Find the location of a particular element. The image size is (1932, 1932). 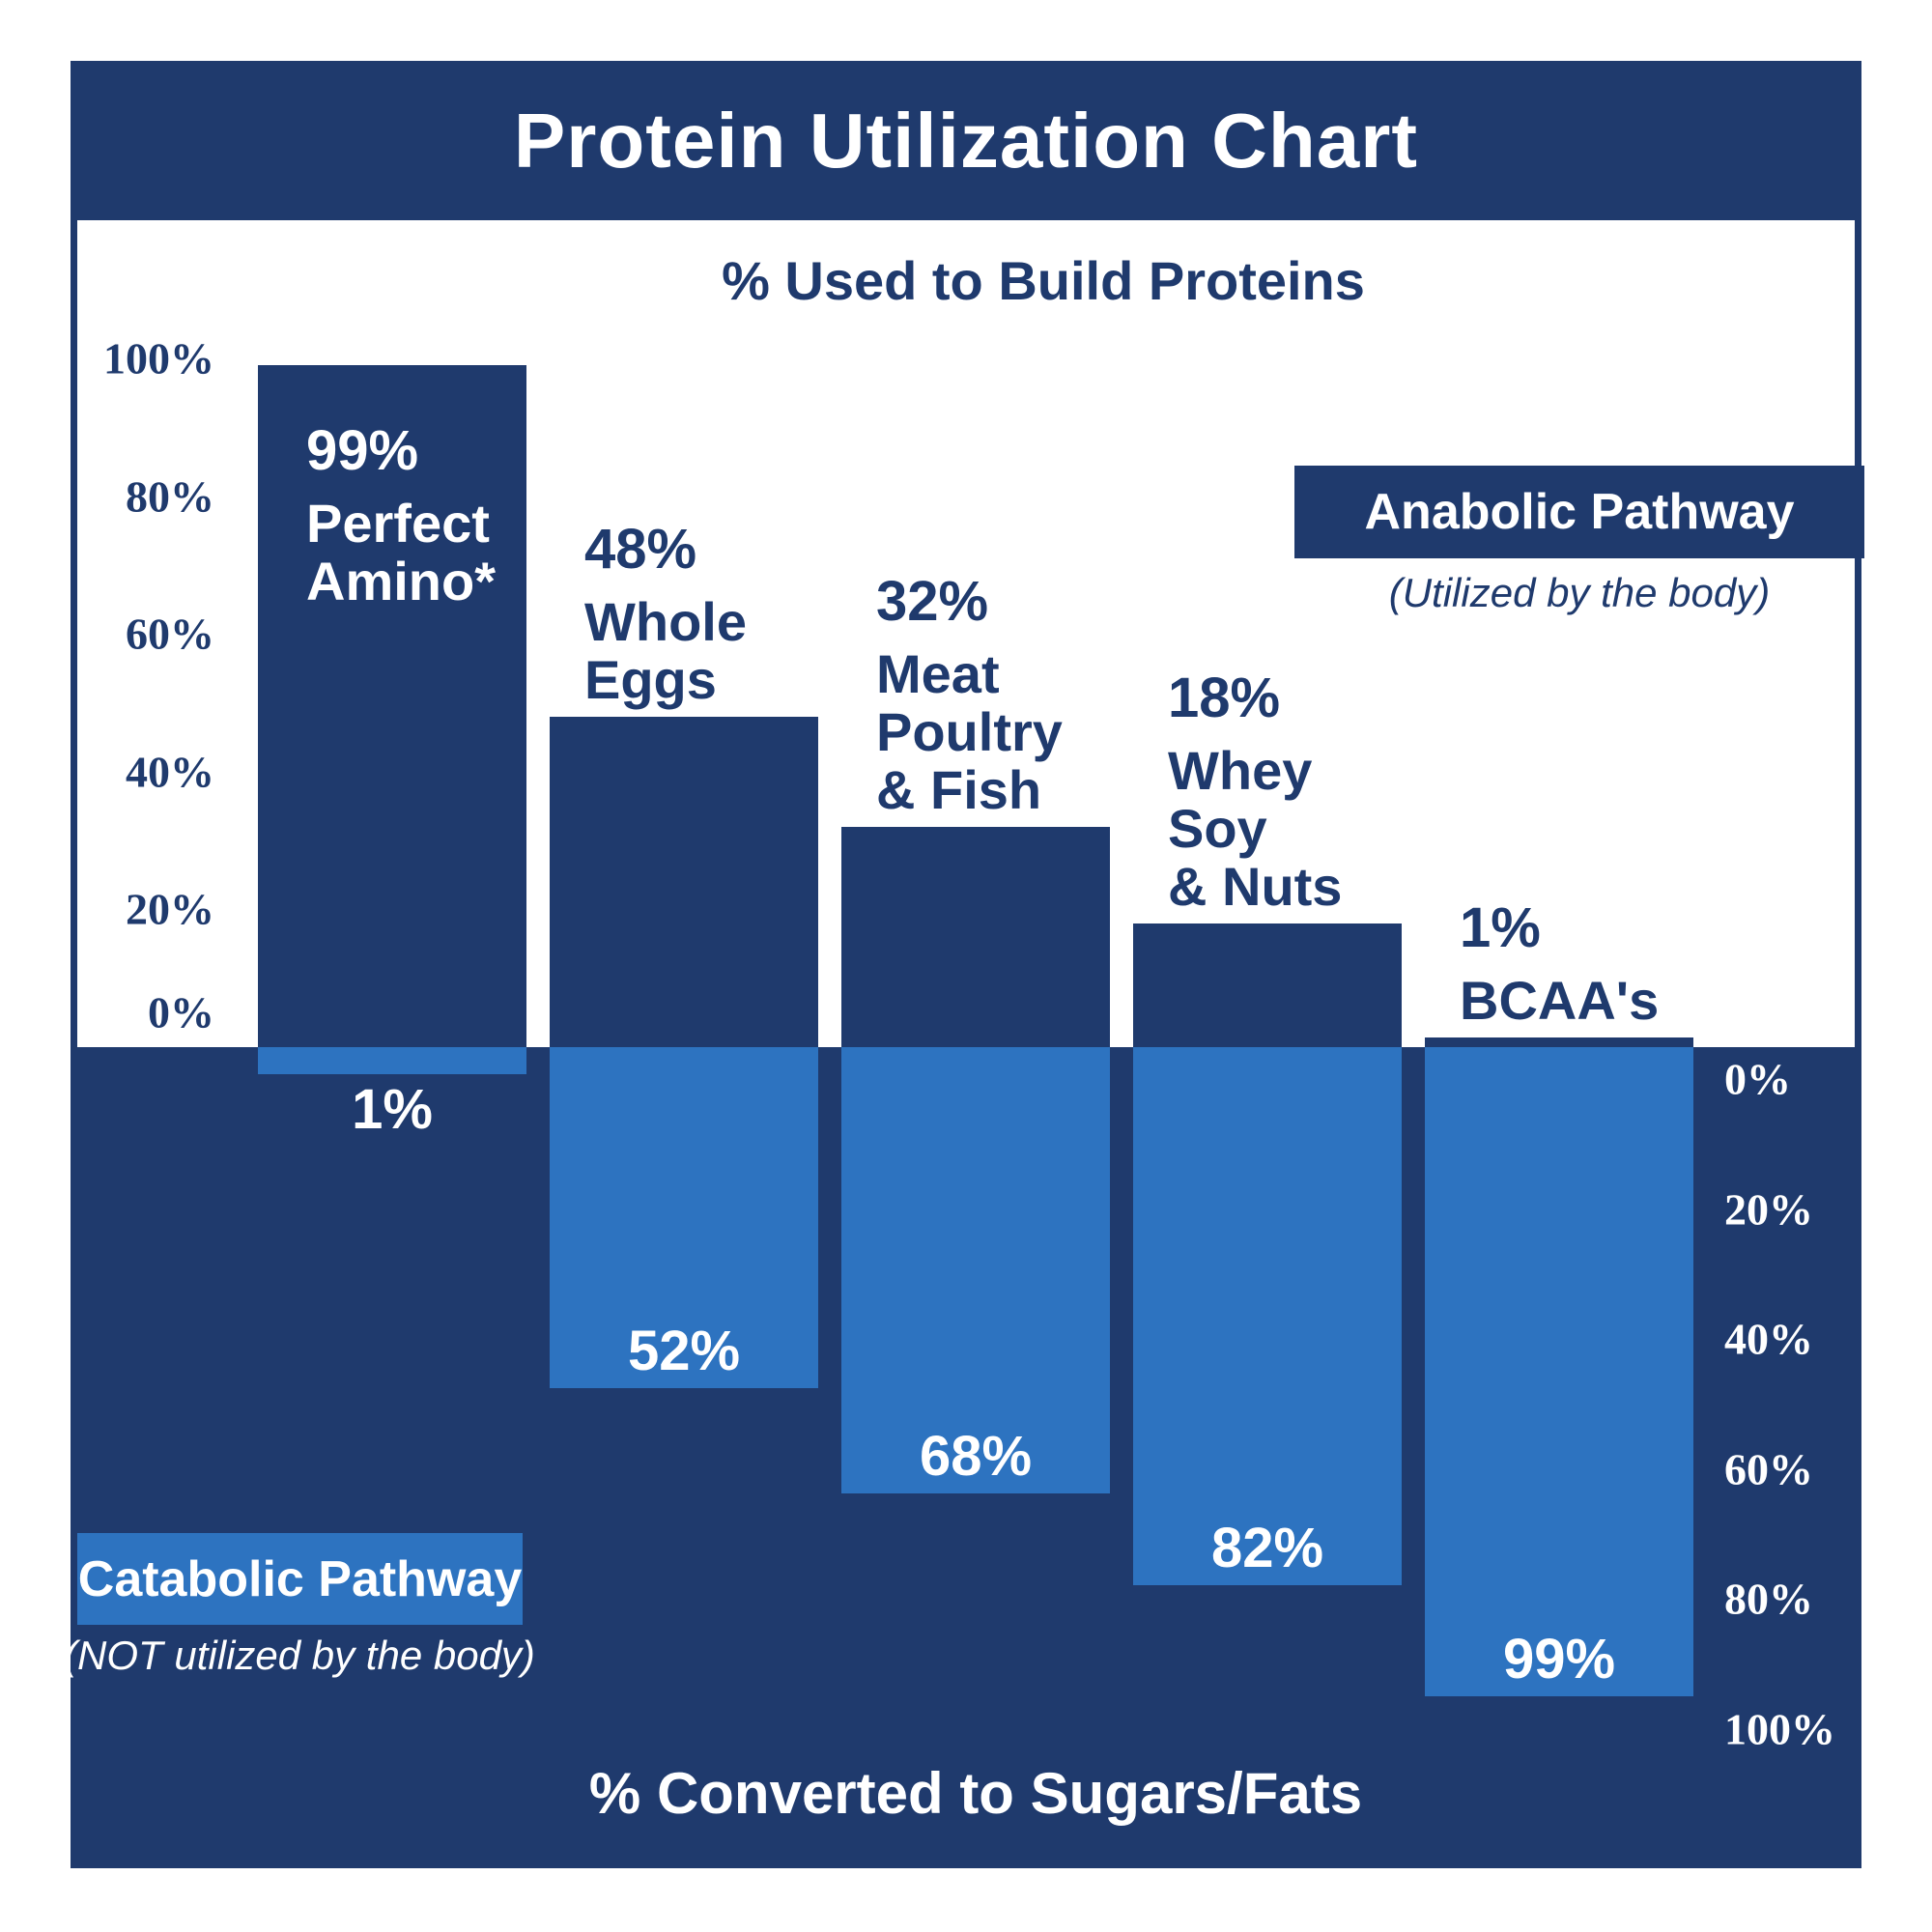

right-axis-tick-20: 20% is located at coordinates (1768, 1209).